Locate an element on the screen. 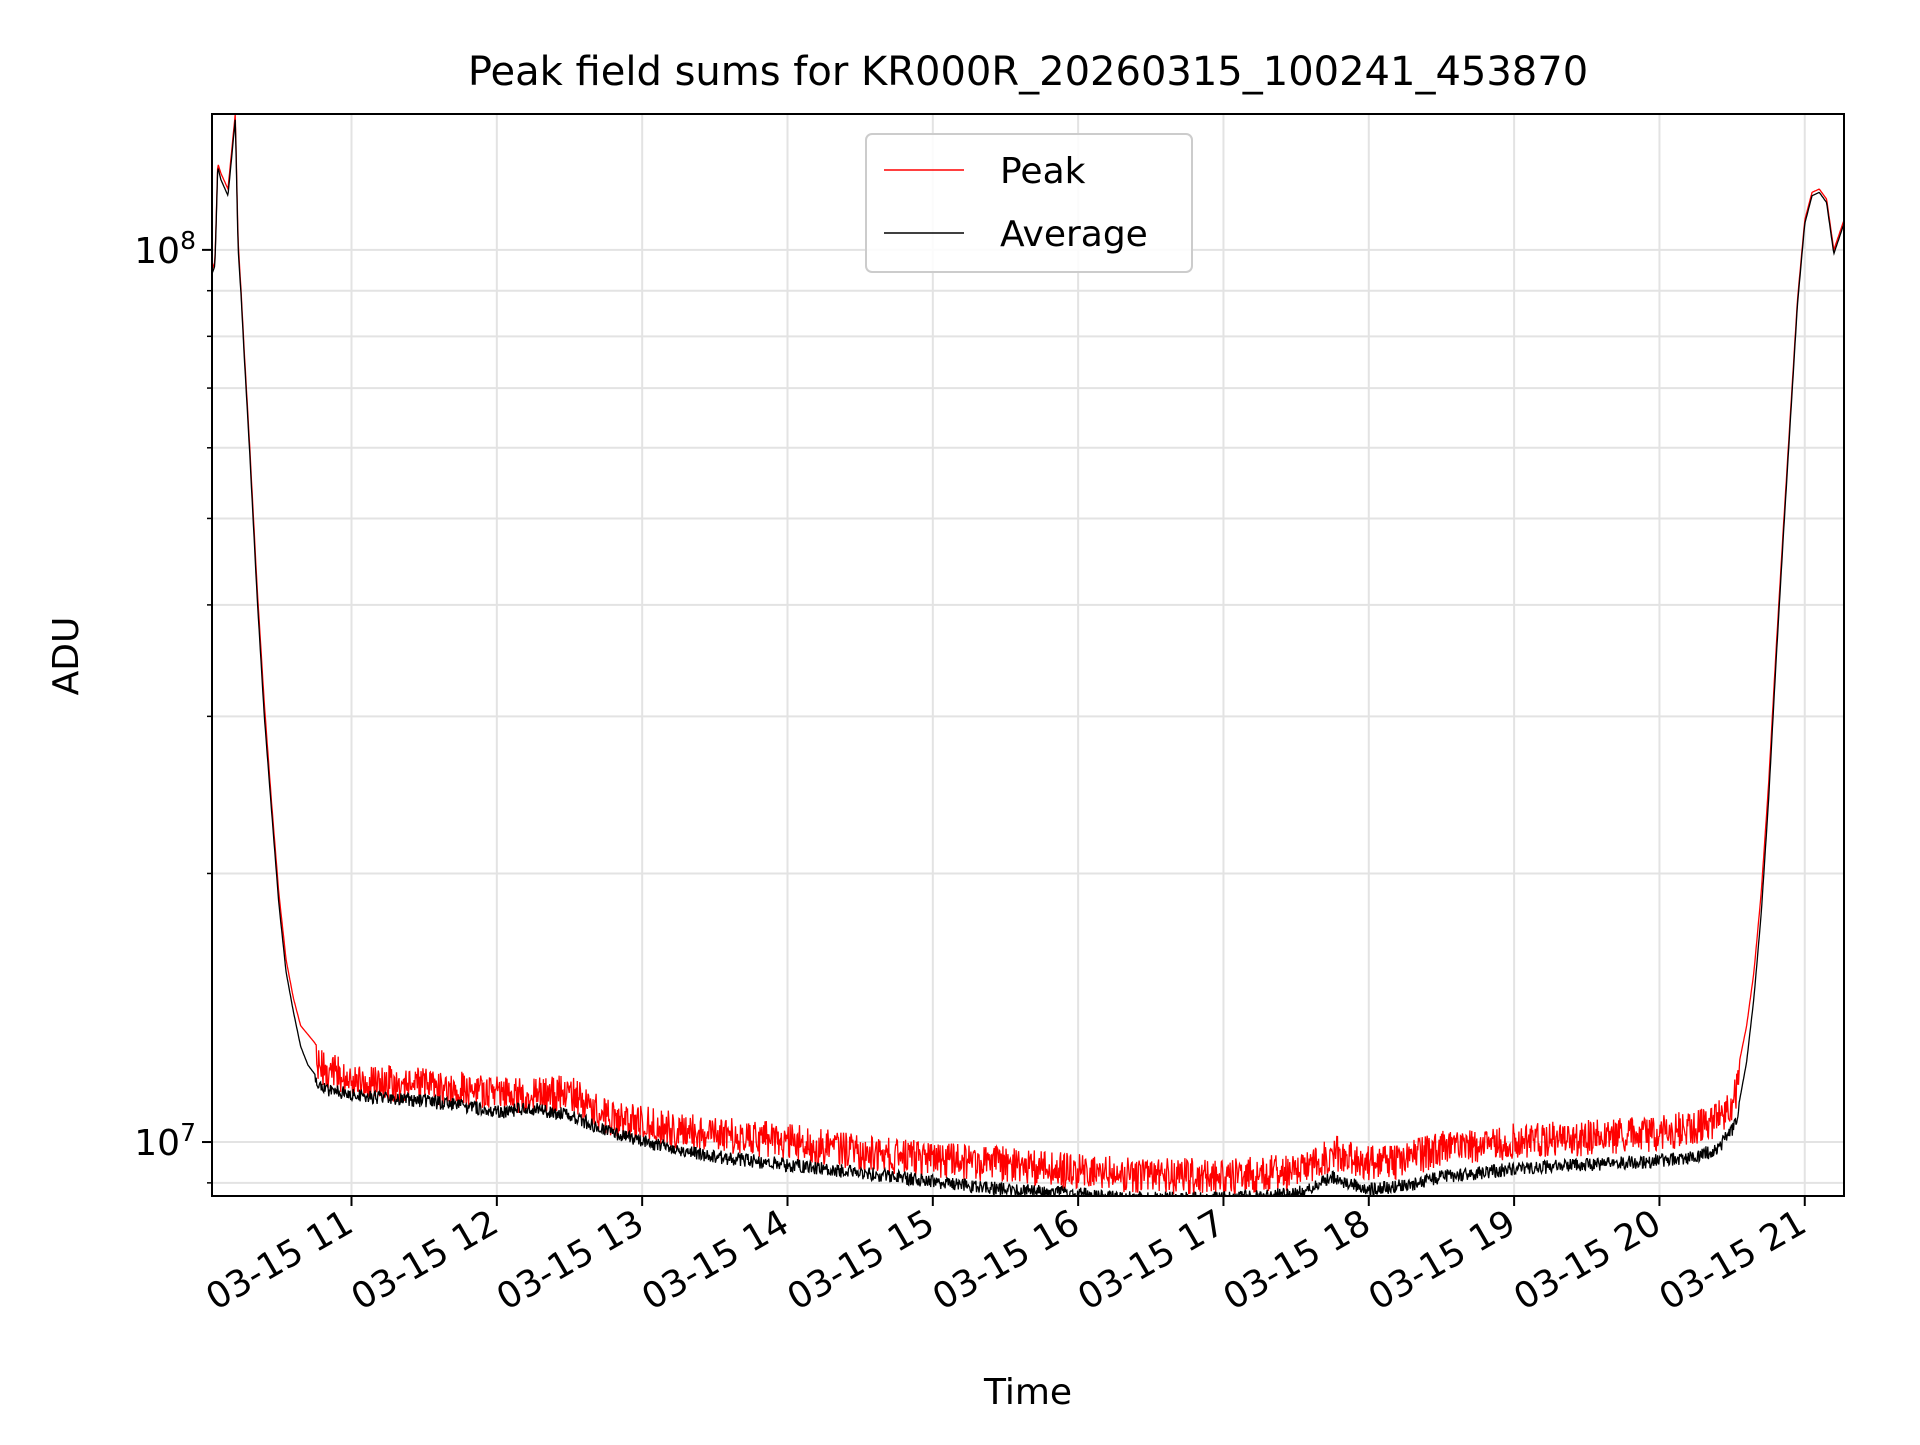 This screenshot has height=1445, width=1920. y-axis-label: ADU is located at coordinates (66, 656).